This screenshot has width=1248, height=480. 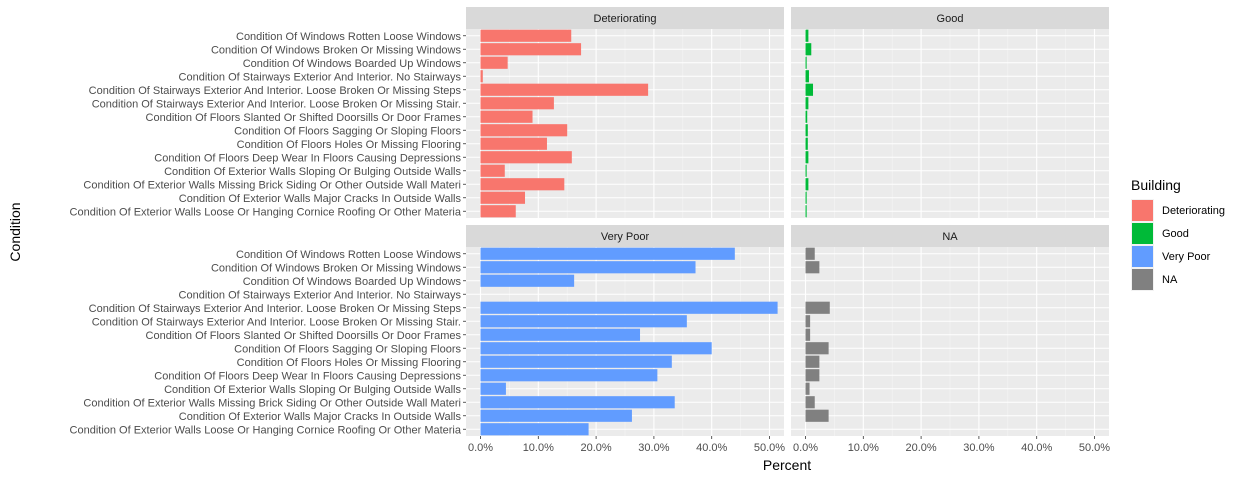 What do you see at coordinates (950, 112) in the screenshot?
I see `facet-good: Good` at bounding box center [950, 112].